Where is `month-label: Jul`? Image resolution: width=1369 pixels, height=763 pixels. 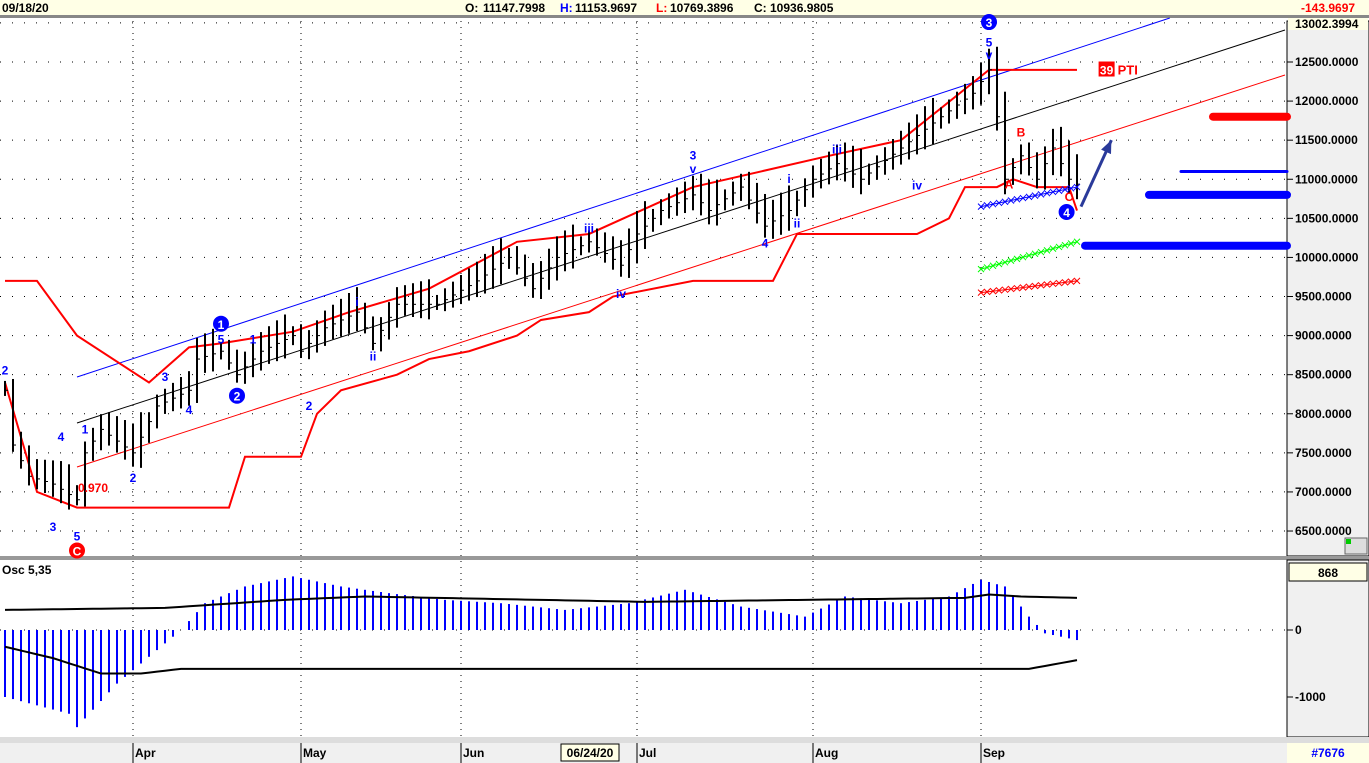 month-label: Jul is located at coordinates (647, 753).